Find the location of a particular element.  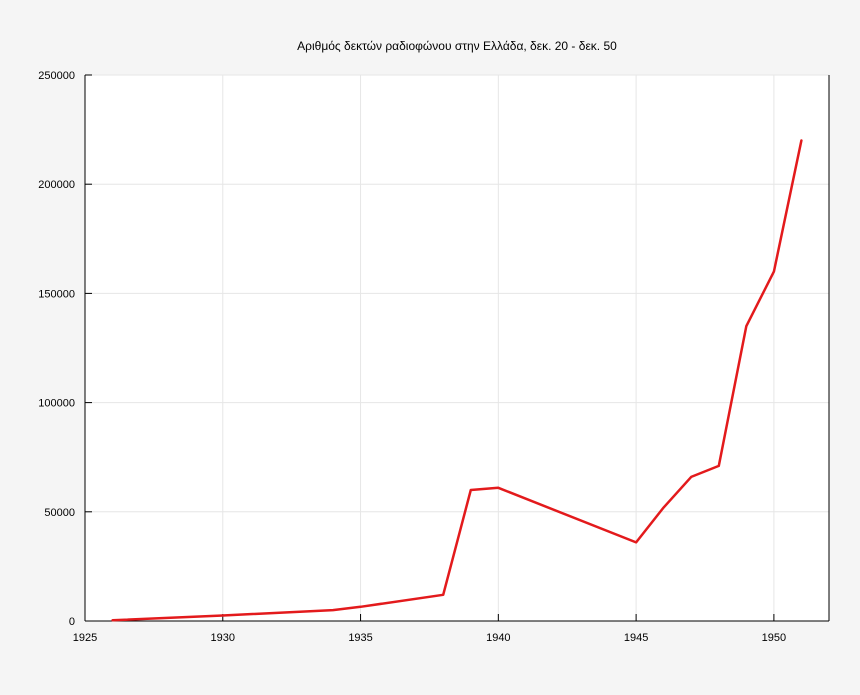

y-tick-label: 250000 is located at coordinates (56, 76).